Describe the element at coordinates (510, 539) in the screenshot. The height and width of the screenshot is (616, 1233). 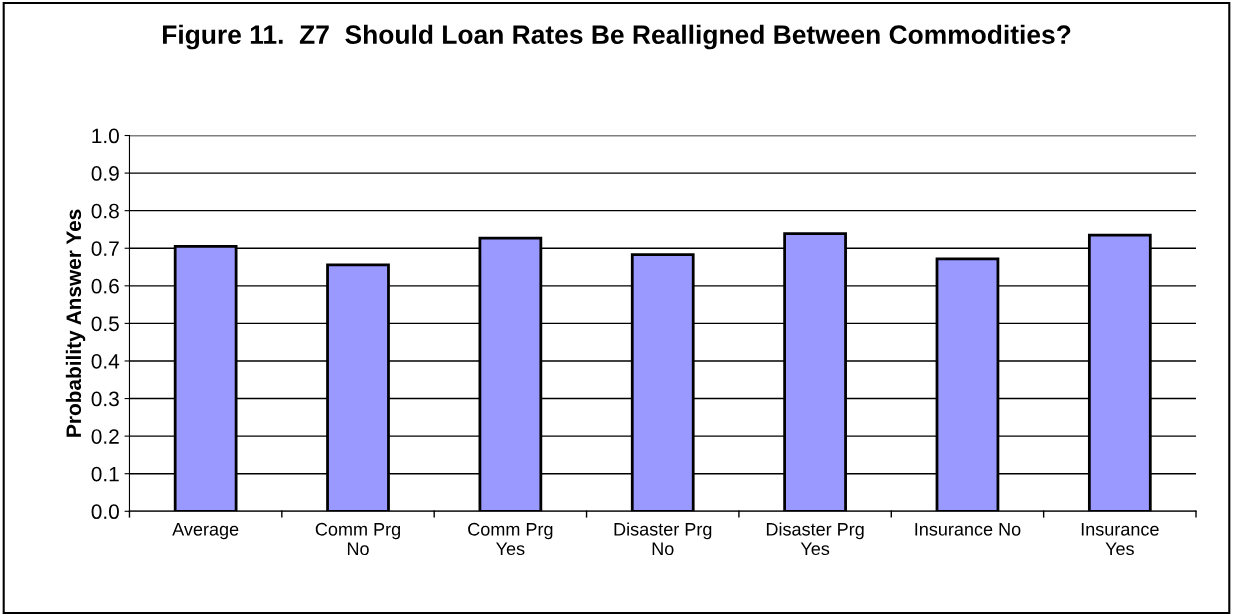
I see `x-tick-label: Comm Prg Yes` at that location.